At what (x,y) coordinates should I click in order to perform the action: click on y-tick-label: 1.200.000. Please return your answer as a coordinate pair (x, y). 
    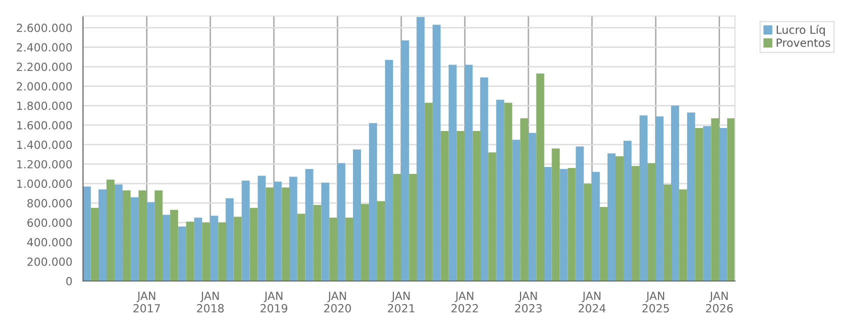
    Looking at the image, I should click on (44, 164).